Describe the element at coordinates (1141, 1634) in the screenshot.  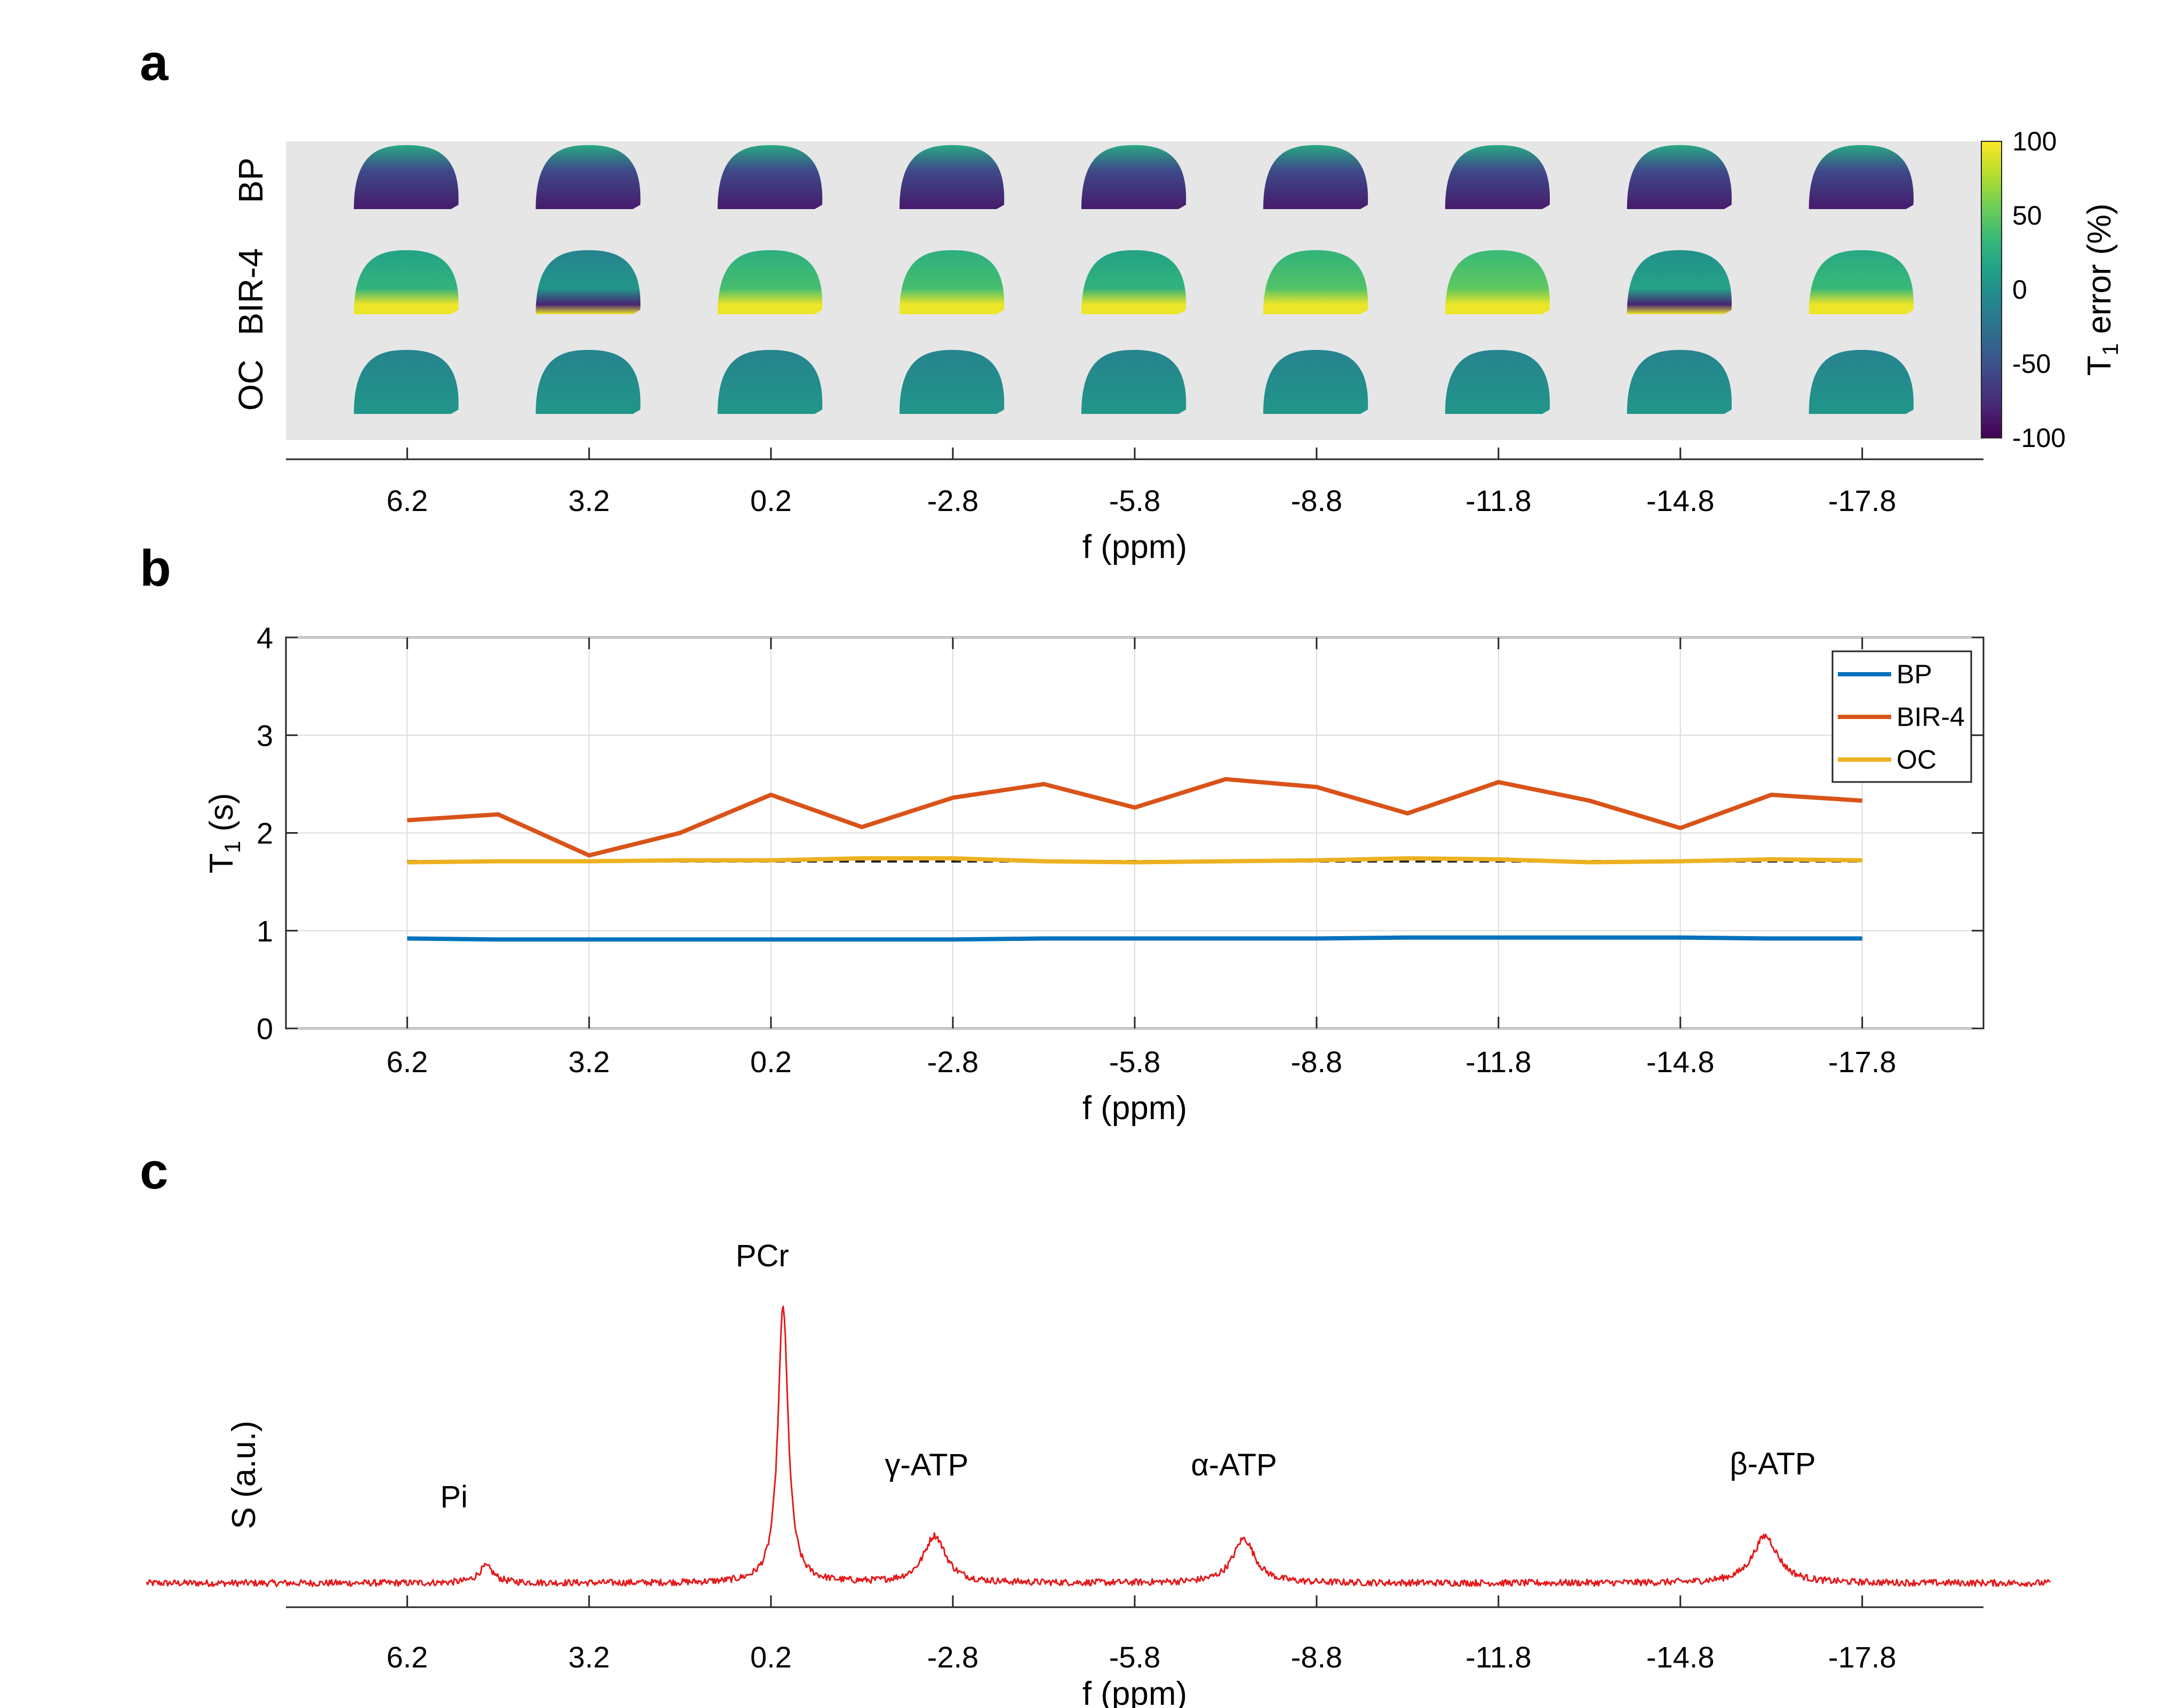
I see `x-axis-ticks: 6.2 3.2 0.2 -2.8 -5.8 -8.8 -11.8 -14.8 -17.8` at that location.